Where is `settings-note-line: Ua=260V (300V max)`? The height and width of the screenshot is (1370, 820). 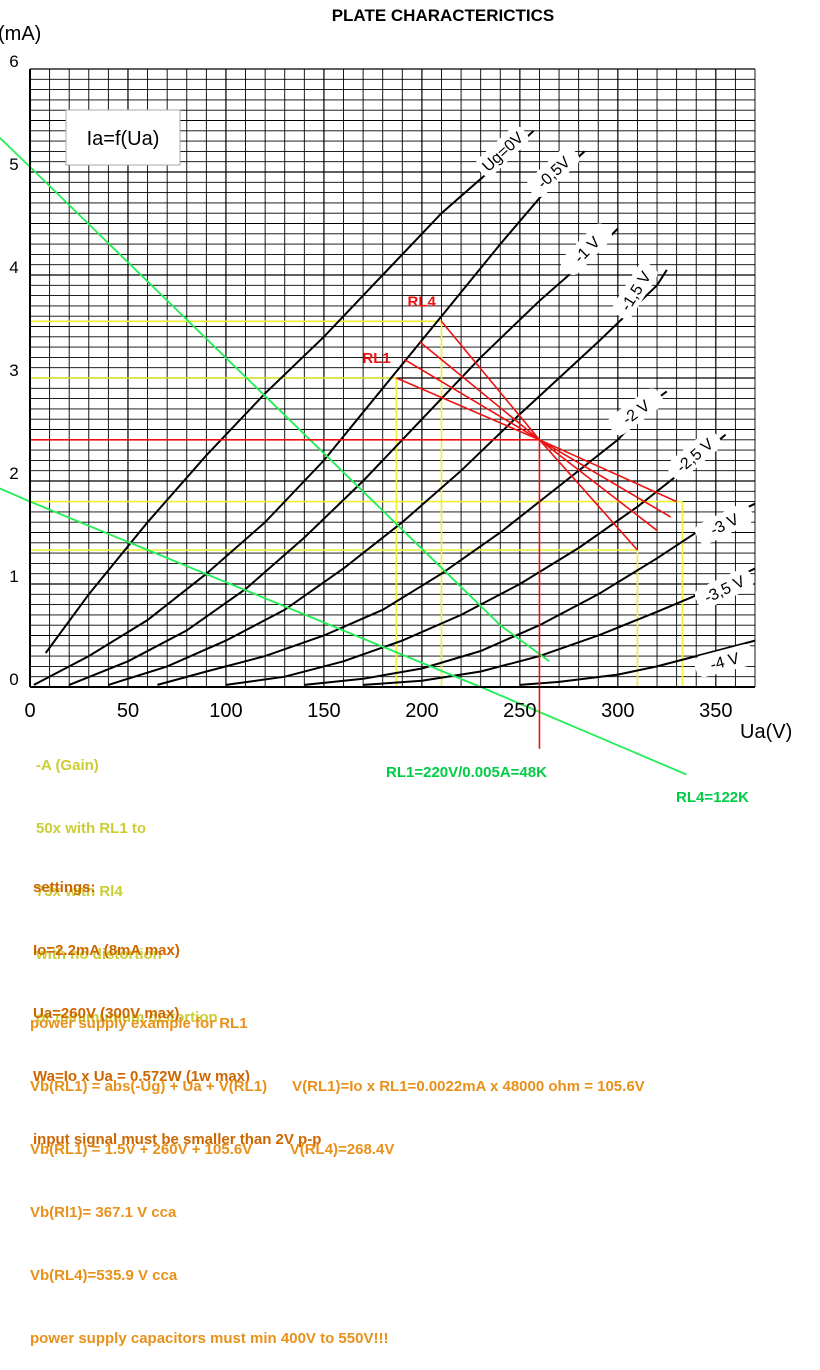 settings-note-line: Ua=260V (300V max) is located at coordinates (106, 1013).